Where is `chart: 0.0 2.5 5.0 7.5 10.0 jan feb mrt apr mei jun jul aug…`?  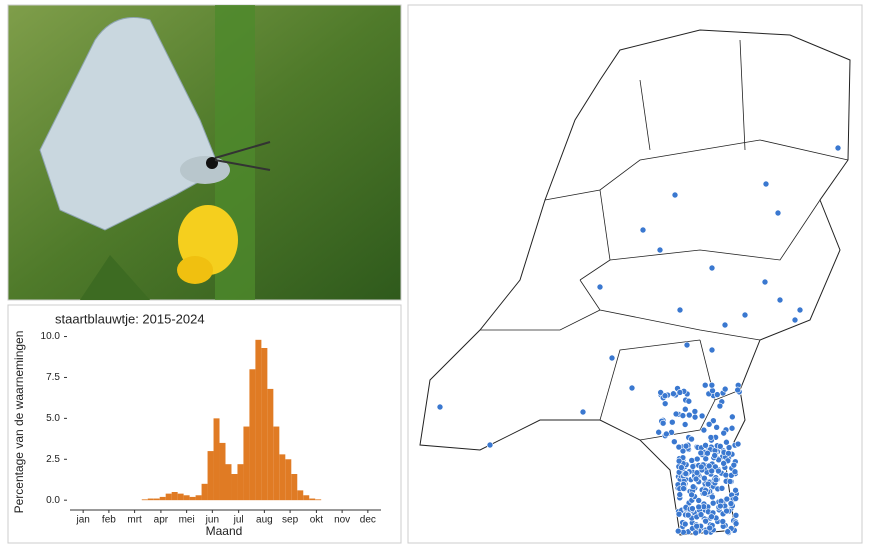 chart: 0.0 2.5 5.0 7.5 10.0 jan feb mrt apr mei jun jul aug… is located at coordinates (211, 428).